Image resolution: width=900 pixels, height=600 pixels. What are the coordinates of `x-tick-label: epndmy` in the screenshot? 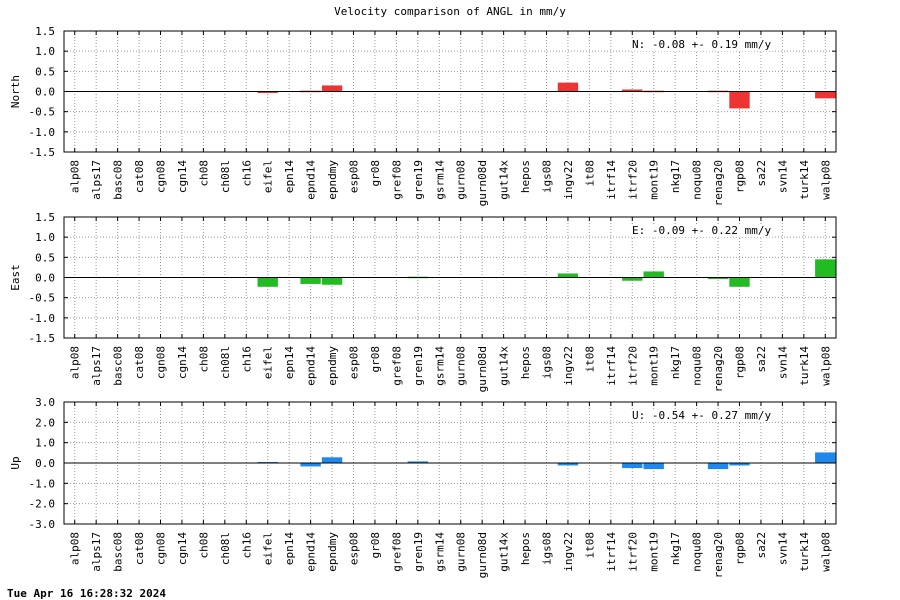 It's located at (332, 552).